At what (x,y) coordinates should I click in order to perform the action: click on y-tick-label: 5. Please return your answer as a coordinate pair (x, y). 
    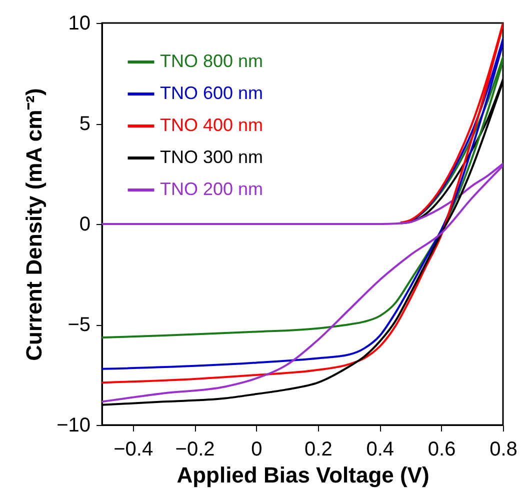
    Looking at the image, I should click on (84, 124).